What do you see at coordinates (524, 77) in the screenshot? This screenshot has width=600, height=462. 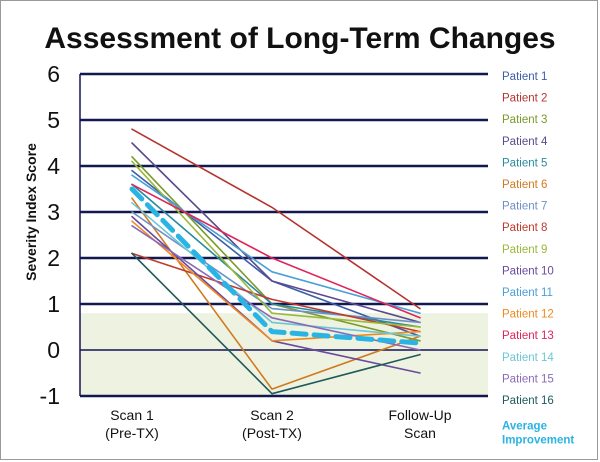 I see `legend-entry: Patient 1` at bounding box center [524, 77].